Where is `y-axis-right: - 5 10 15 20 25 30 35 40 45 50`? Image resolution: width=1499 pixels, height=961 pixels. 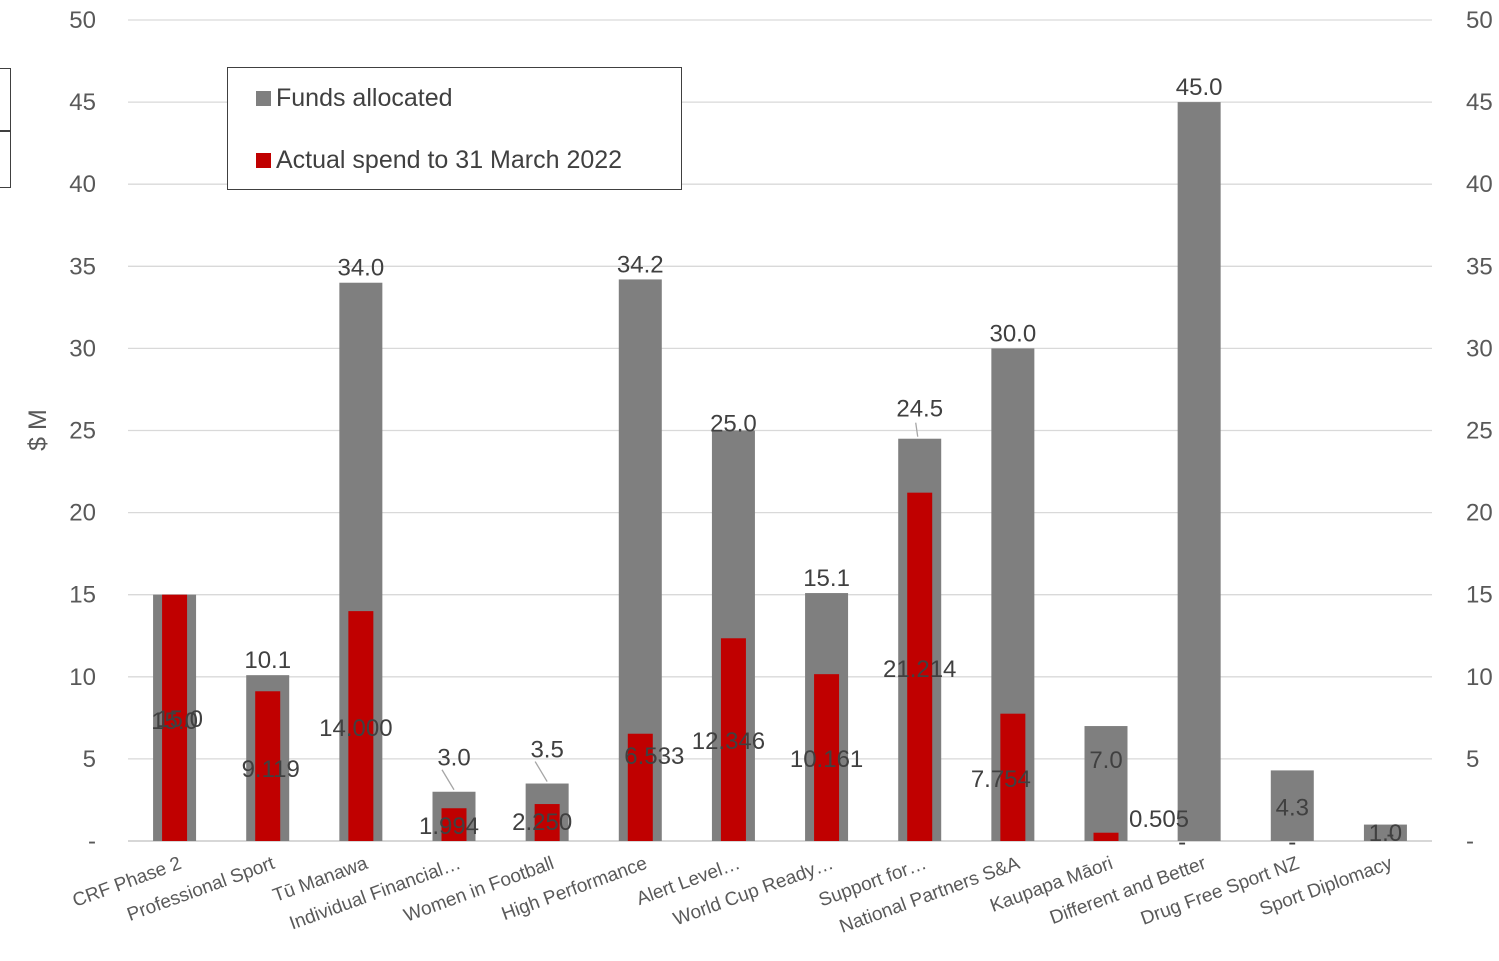 y-axis-right: - 5 10 15 20 25 30 35 40 45 50 is located at coordinates (1479, 431).